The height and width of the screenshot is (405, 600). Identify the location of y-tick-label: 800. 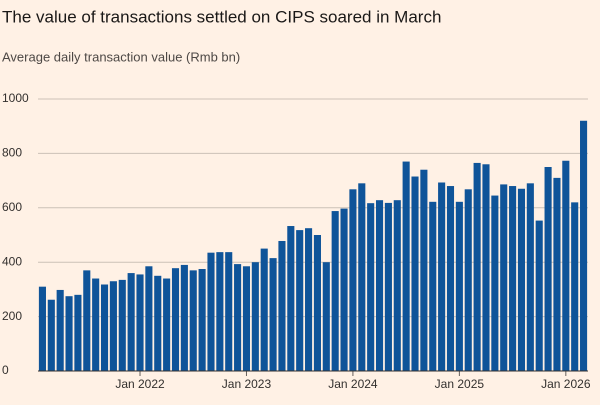
(12, 153).